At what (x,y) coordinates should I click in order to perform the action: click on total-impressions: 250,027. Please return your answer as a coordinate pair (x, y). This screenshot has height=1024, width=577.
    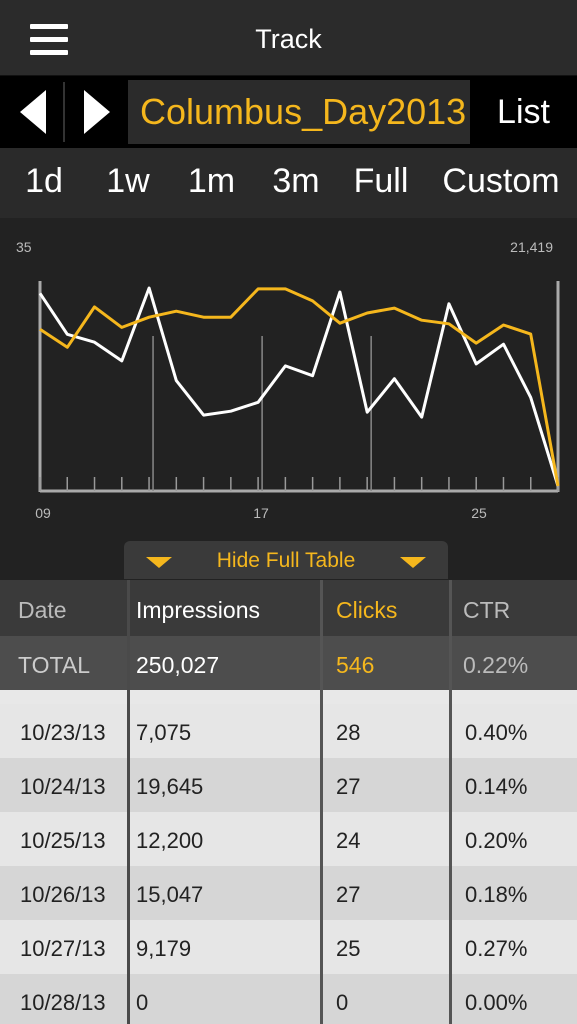
    Looking at the image, I should click on (178, 665).